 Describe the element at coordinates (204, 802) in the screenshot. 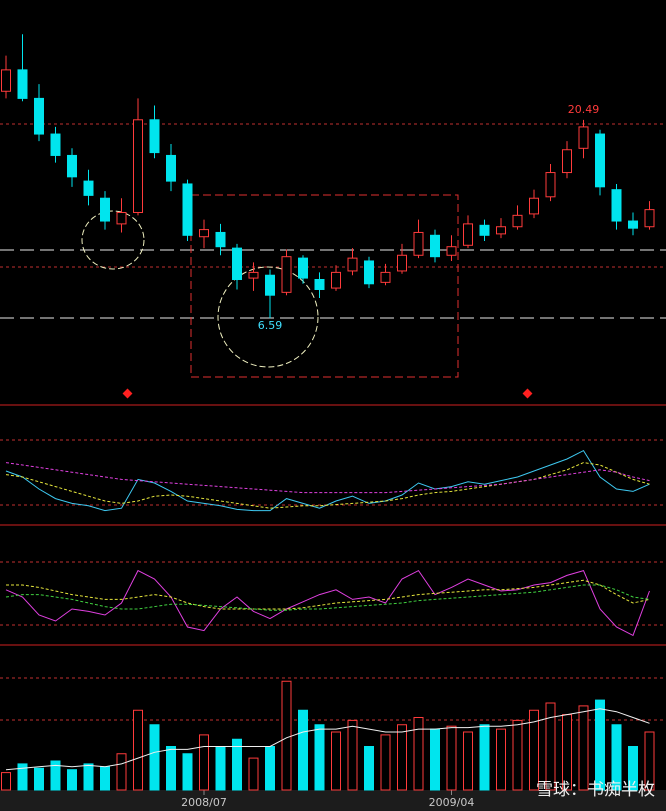

I see `x-tick-label: 2008/07` at that location.